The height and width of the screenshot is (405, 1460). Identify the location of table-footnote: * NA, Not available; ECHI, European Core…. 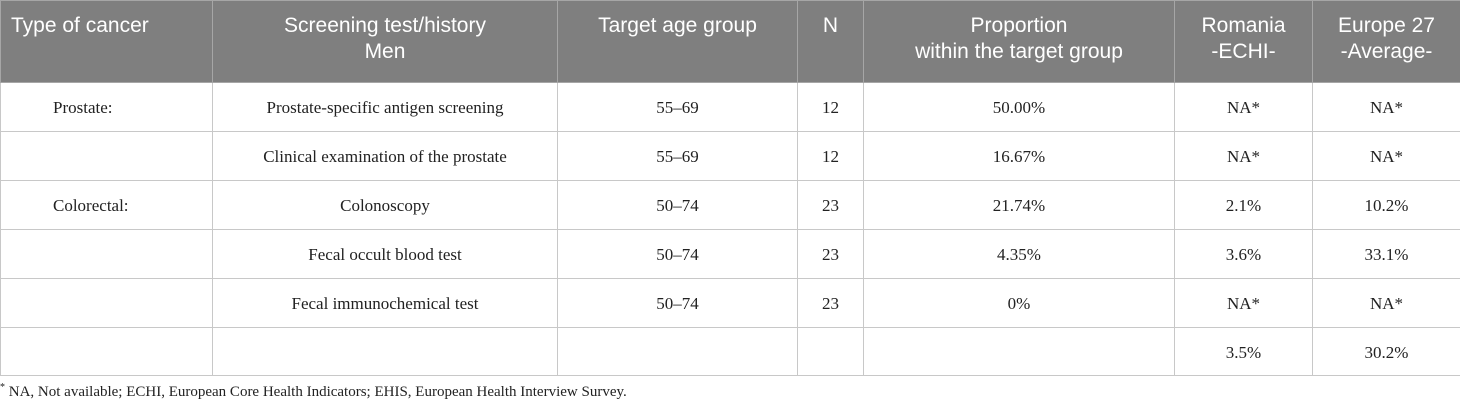
(313, 391).